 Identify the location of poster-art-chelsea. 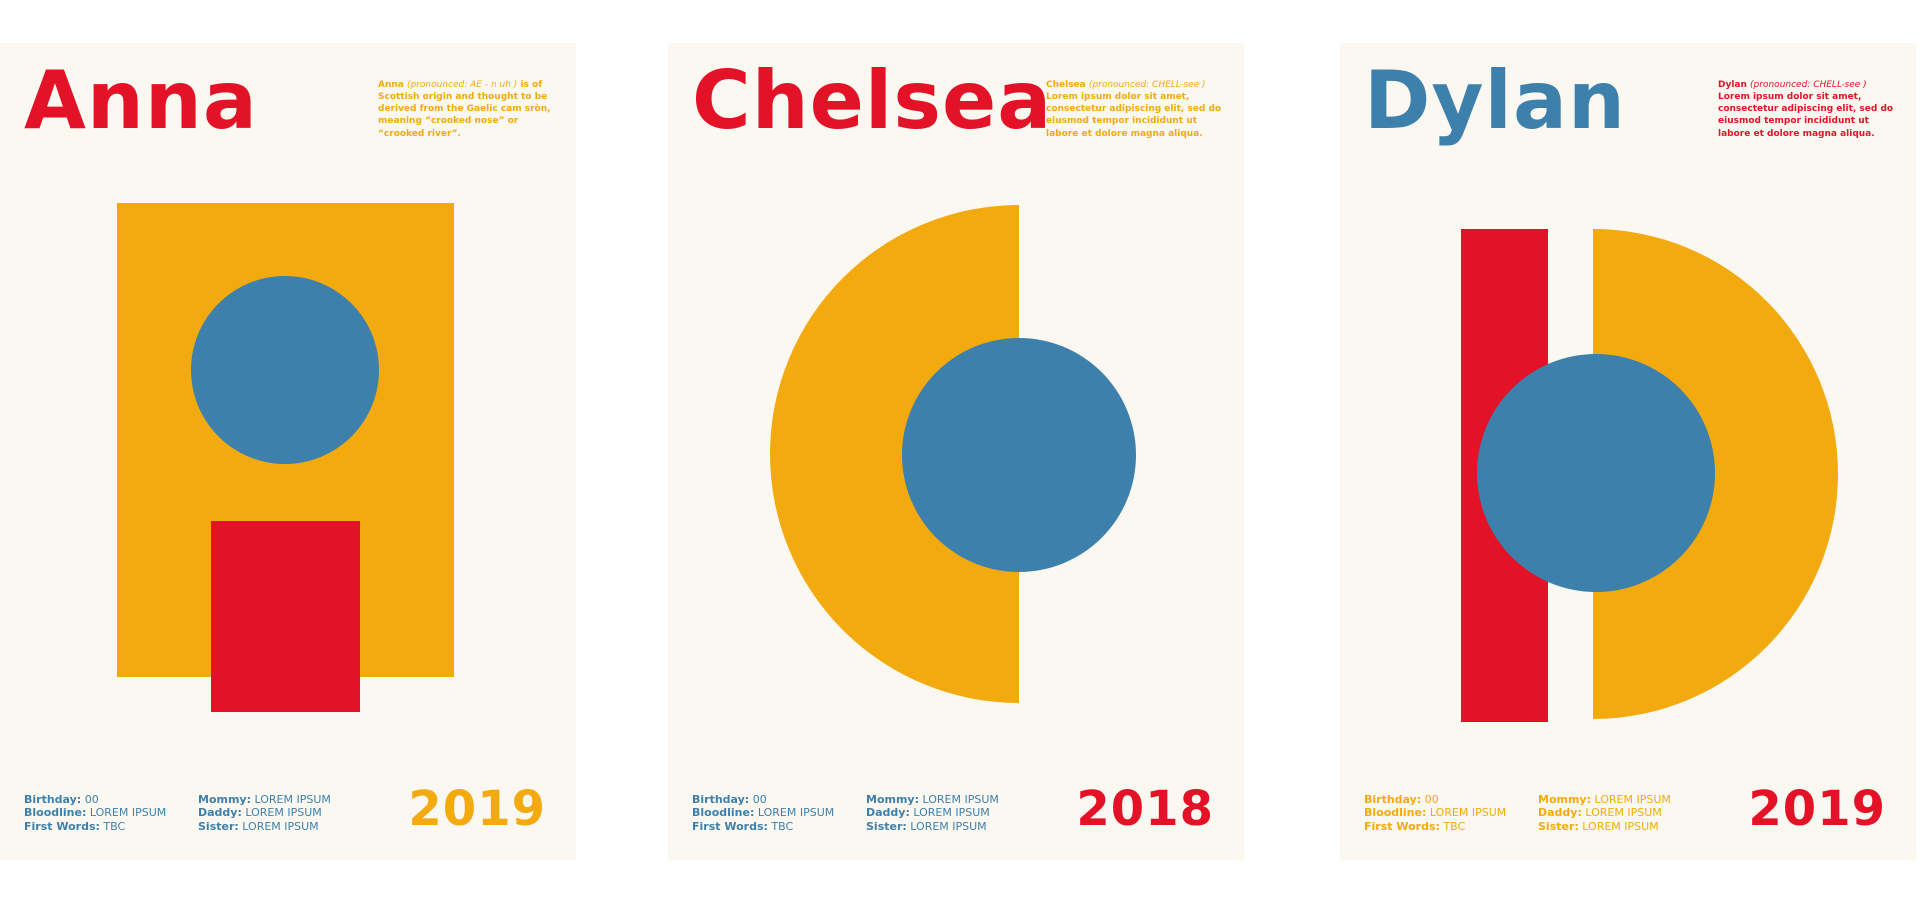
(953, 454).